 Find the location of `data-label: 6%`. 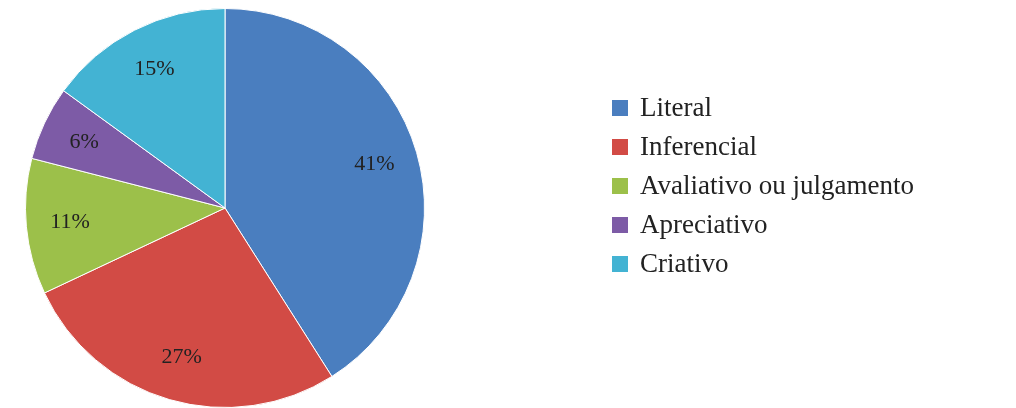

data-label: 6% is located at coordinates (84, 140).